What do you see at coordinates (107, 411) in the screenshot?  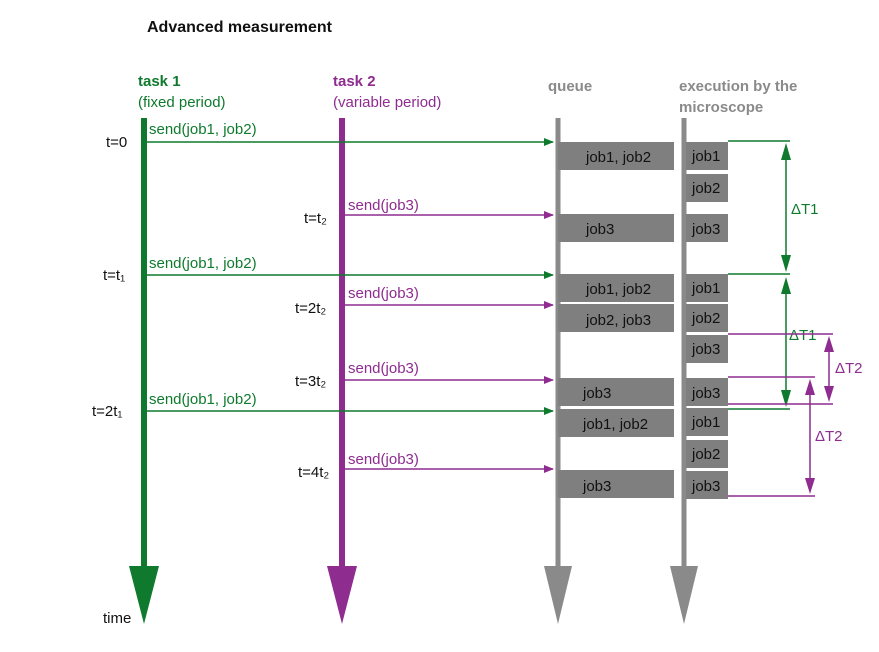 I see `time-label-2t1: t=2t₁` at bounding box center [107, 411].